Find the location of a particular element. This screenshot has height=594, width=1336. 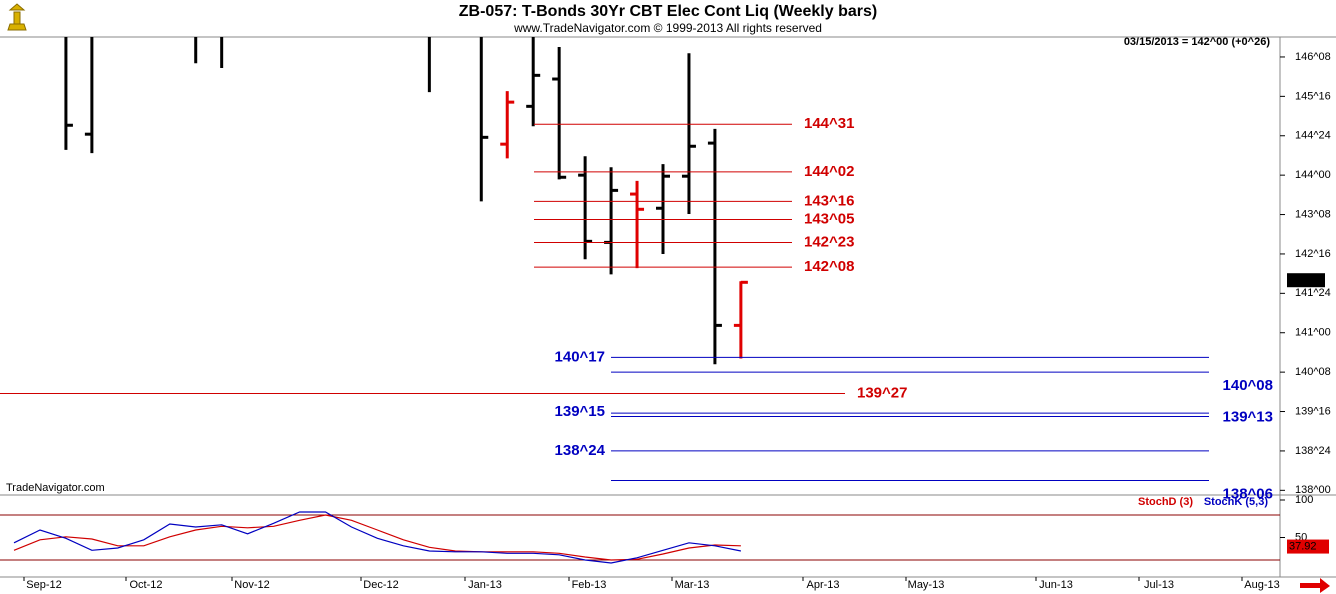

y-tick-label: 141^00 is located at coordinates (1313, 333).